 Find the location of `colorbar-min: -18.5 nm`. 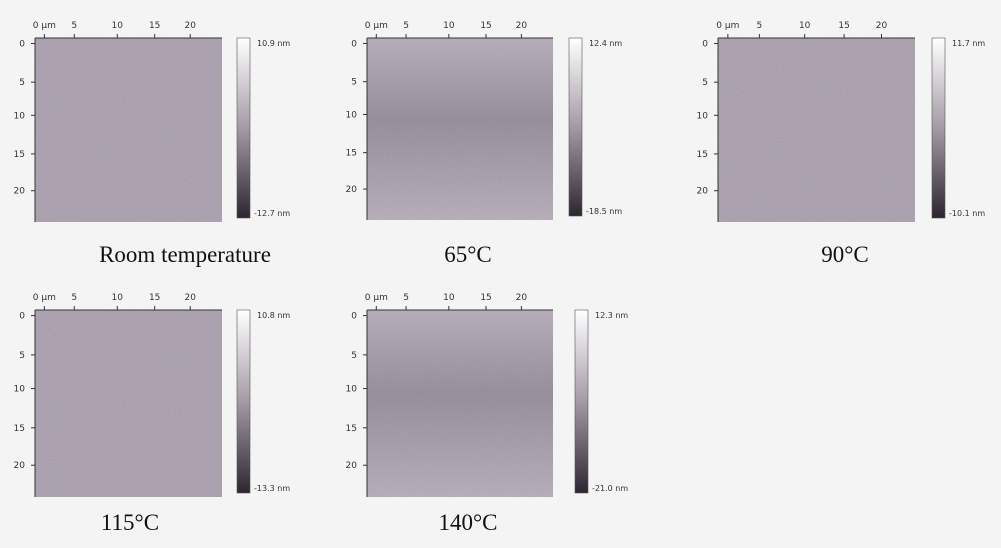

colorbar-min: -18.5 nm is located at coordinates (604, 211).